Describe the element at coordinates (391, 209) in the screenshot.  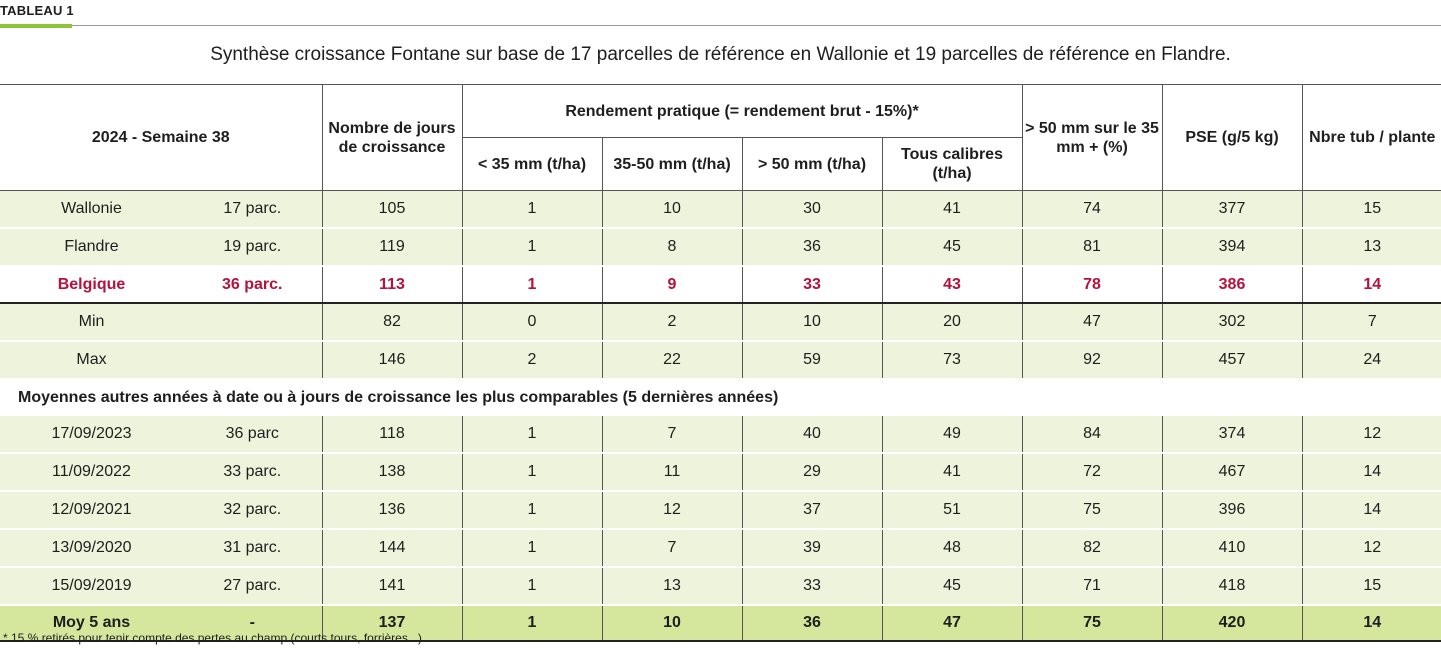
I see `table-cell: 105` at that location.